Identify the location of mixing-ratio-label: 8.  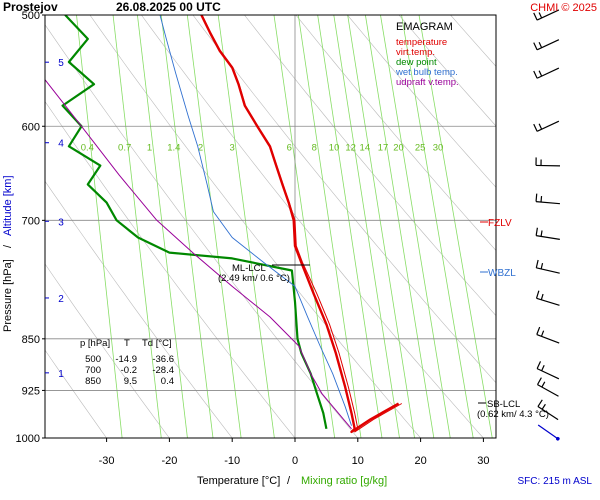
(314, 147).